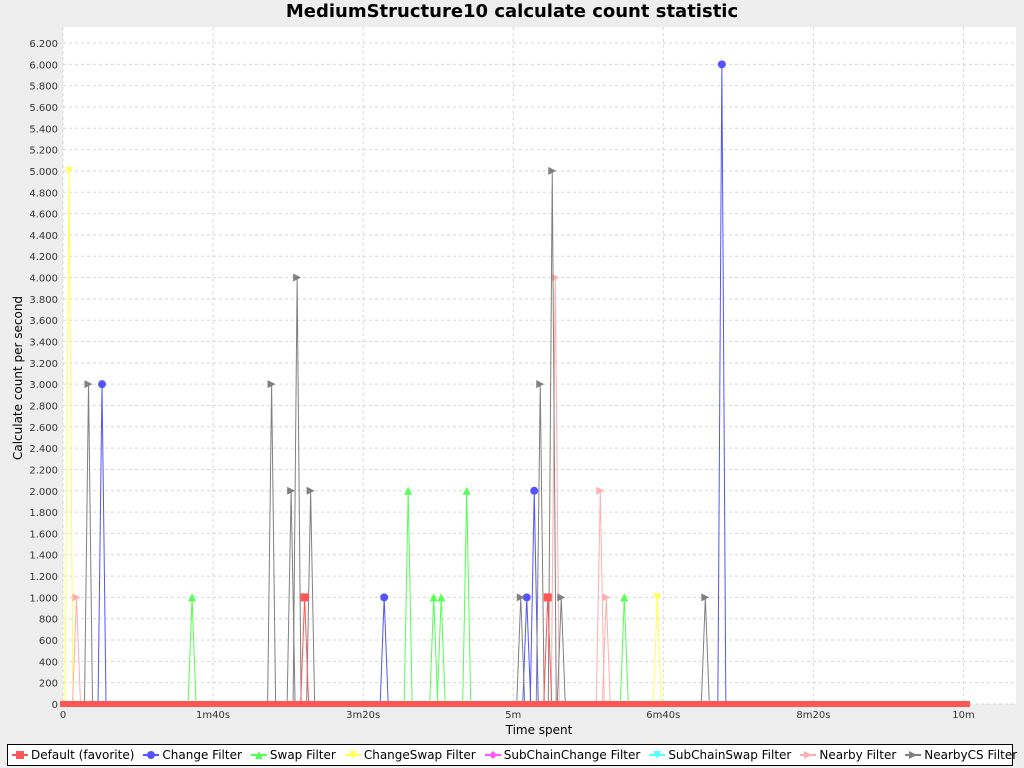 This screenshot has width=1024, height=768. I want to click on legend-item-default-favorite: Default (favorite), so click(73, 755).